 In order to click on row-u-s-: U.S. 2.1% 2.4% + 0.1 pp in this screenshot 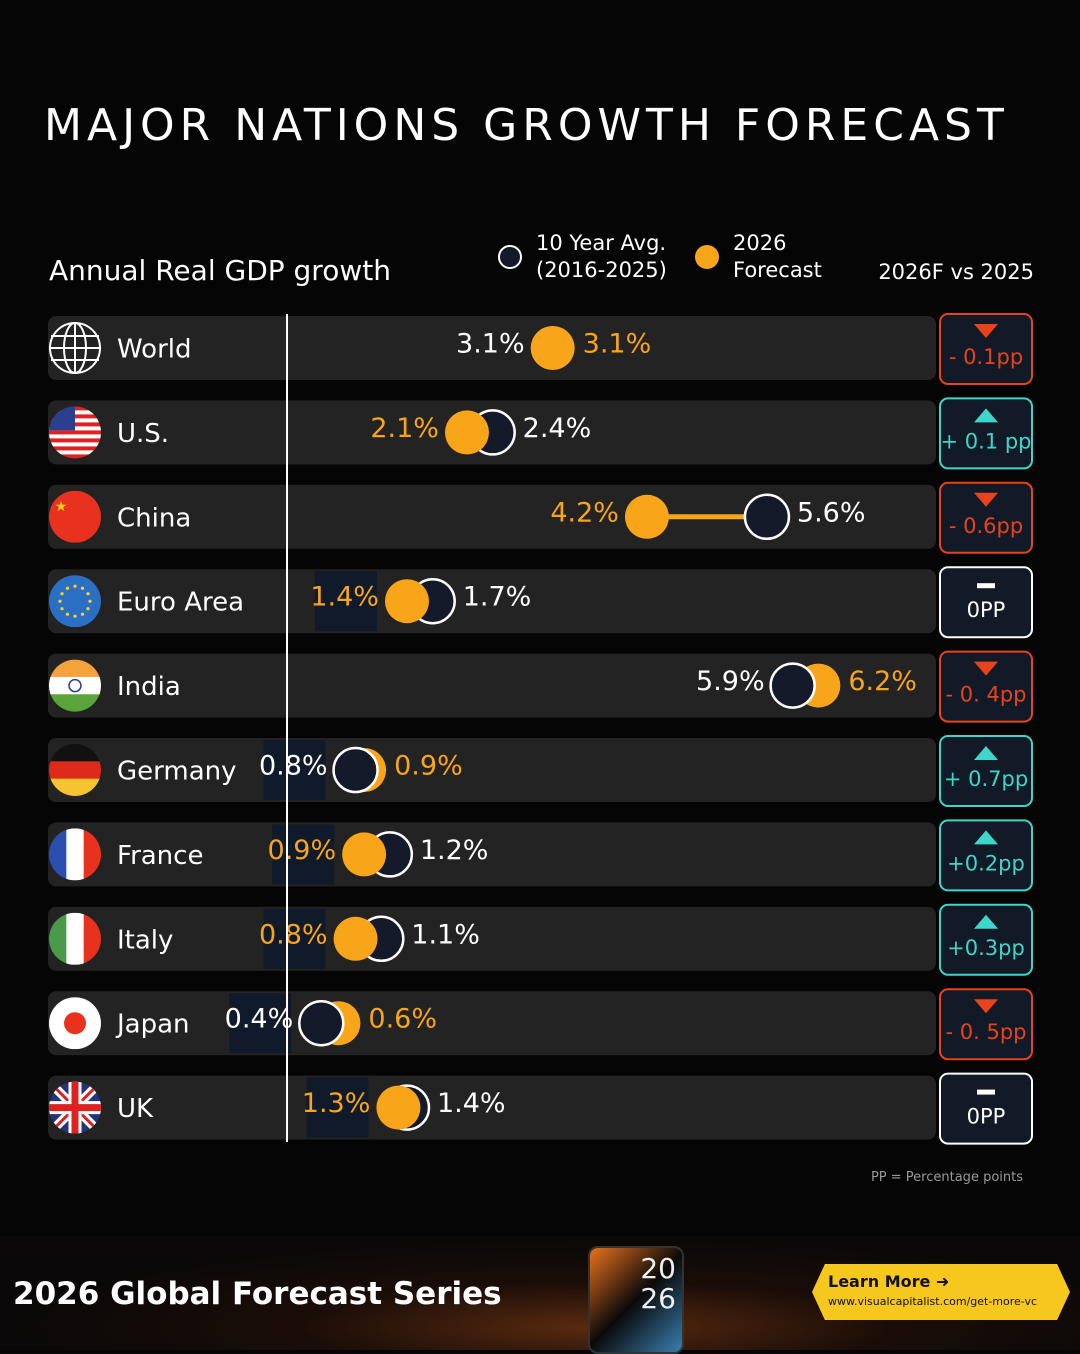, I will do `click(540, 433)`.